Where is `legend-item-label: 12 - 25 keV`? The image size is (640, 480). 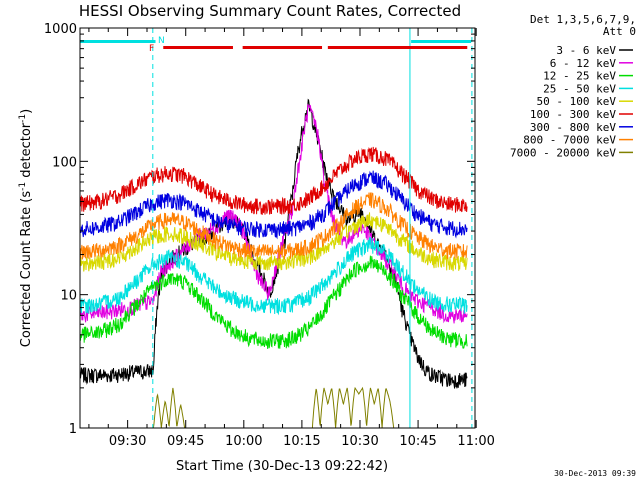
legend-item-label: 12 - 25 keV is located at coordinates (579, 76).